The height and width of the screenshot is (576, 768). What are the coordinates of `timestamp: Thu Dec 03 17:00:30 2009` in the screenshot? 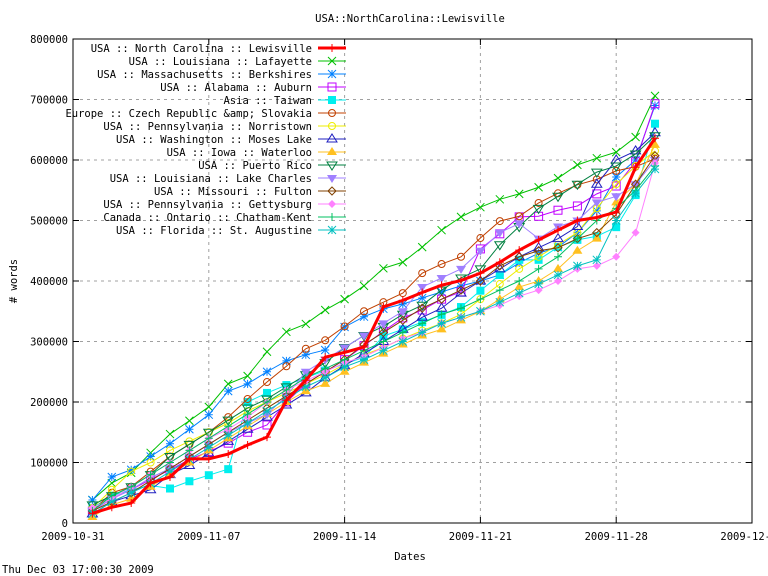 It's located at (78, 570).